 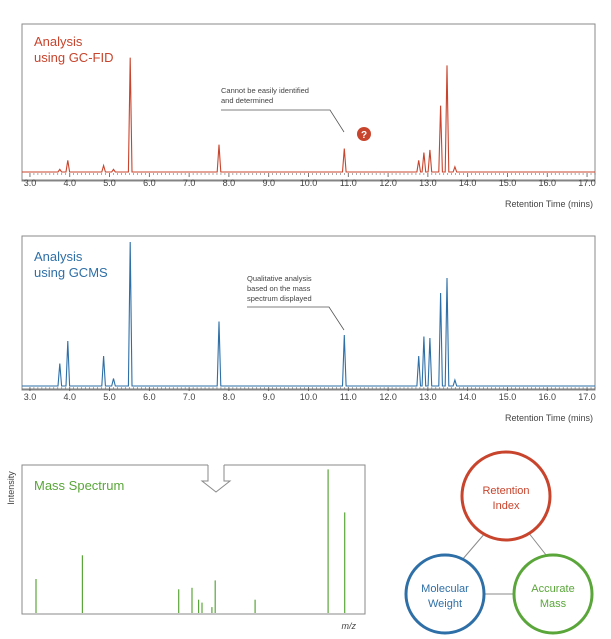 I want to click on accurate-mass-label-line2: Mass, so click(x=553, y=604).